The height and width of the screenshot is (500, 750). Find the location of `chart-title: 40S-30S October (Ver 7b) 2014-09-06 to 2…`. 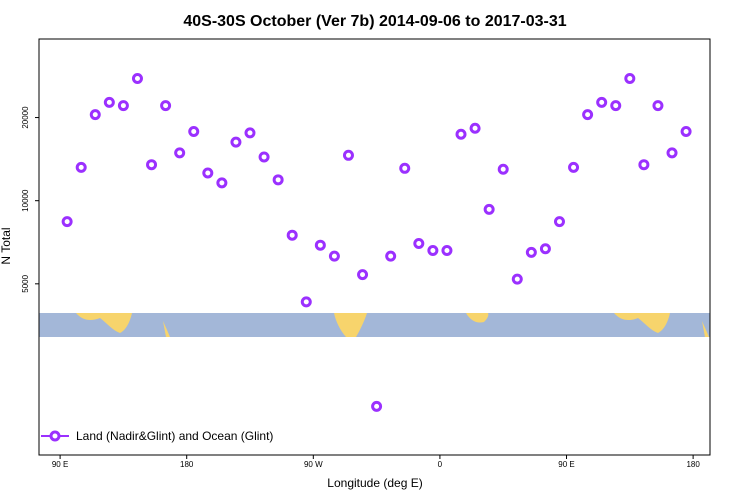

chart-title: 40S-30S October (Ver 7b) 2014-09-06 to 2… is located at coordinates (374, 21).